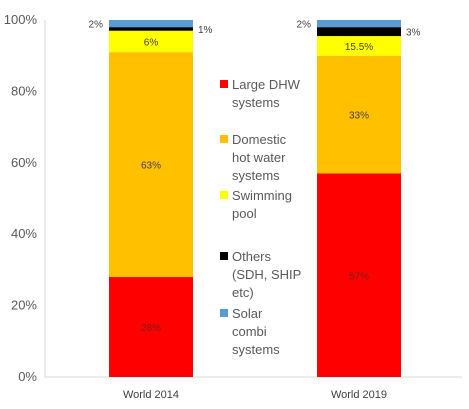  Describe the element at coordinates (359, 395) in the screenshot. I see `x-category-label: World 2019` at that location.